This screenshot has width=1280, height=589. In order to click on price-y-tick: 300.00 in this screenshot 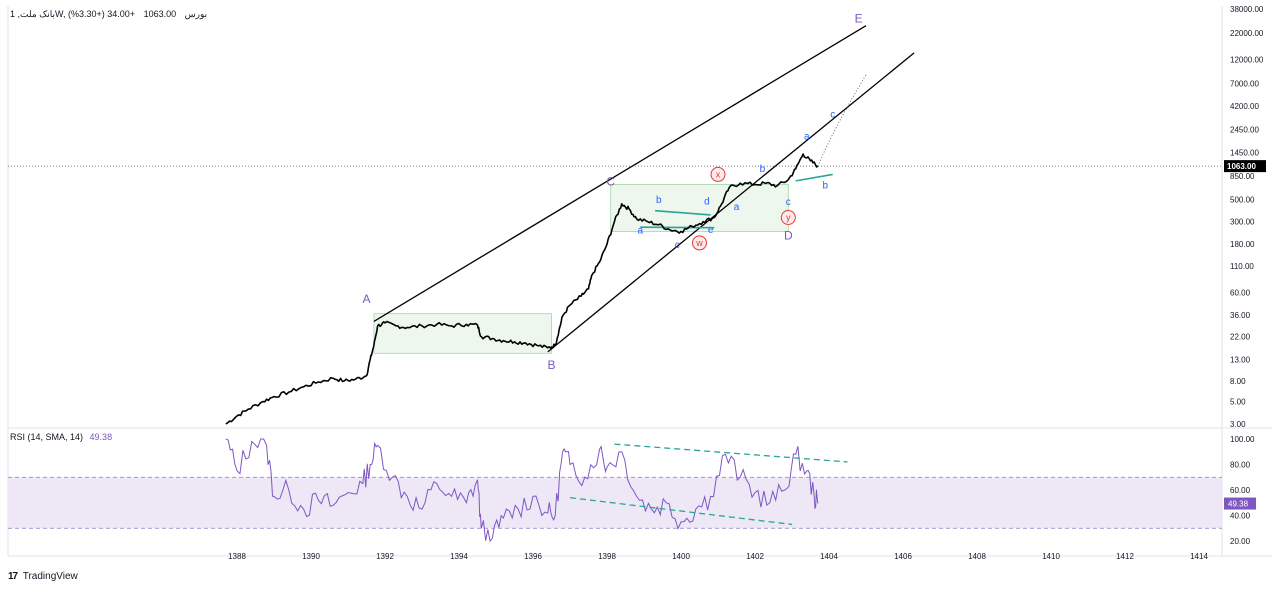, I will do `click(1242, 222)`.